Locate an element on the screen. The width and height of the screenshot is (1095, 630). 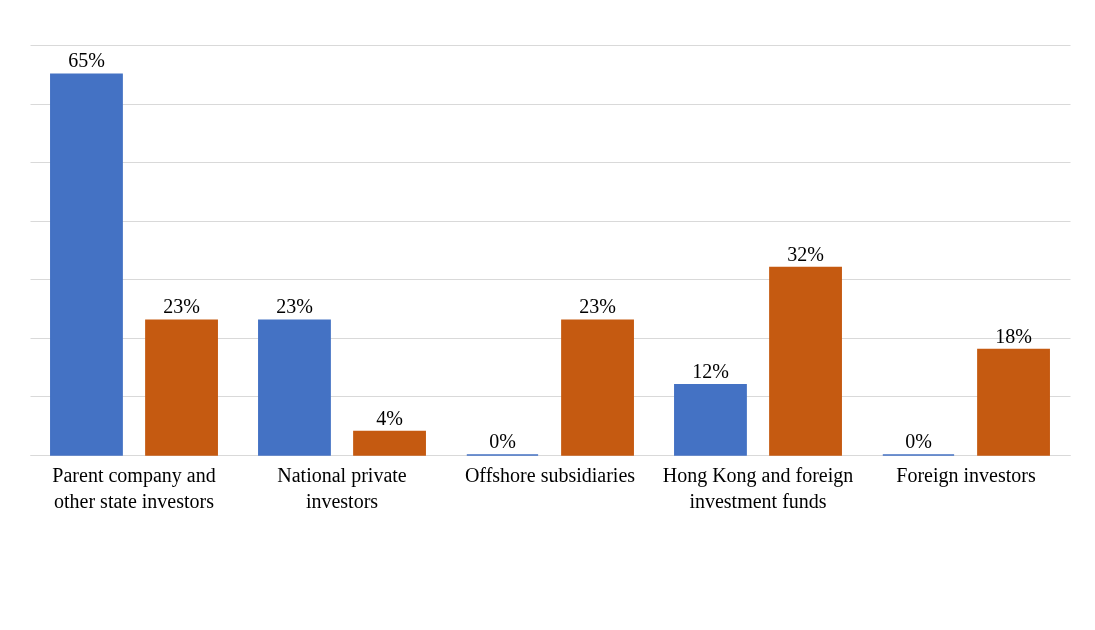
x-tick-label: National private investors is located at coordinates (342, 487).